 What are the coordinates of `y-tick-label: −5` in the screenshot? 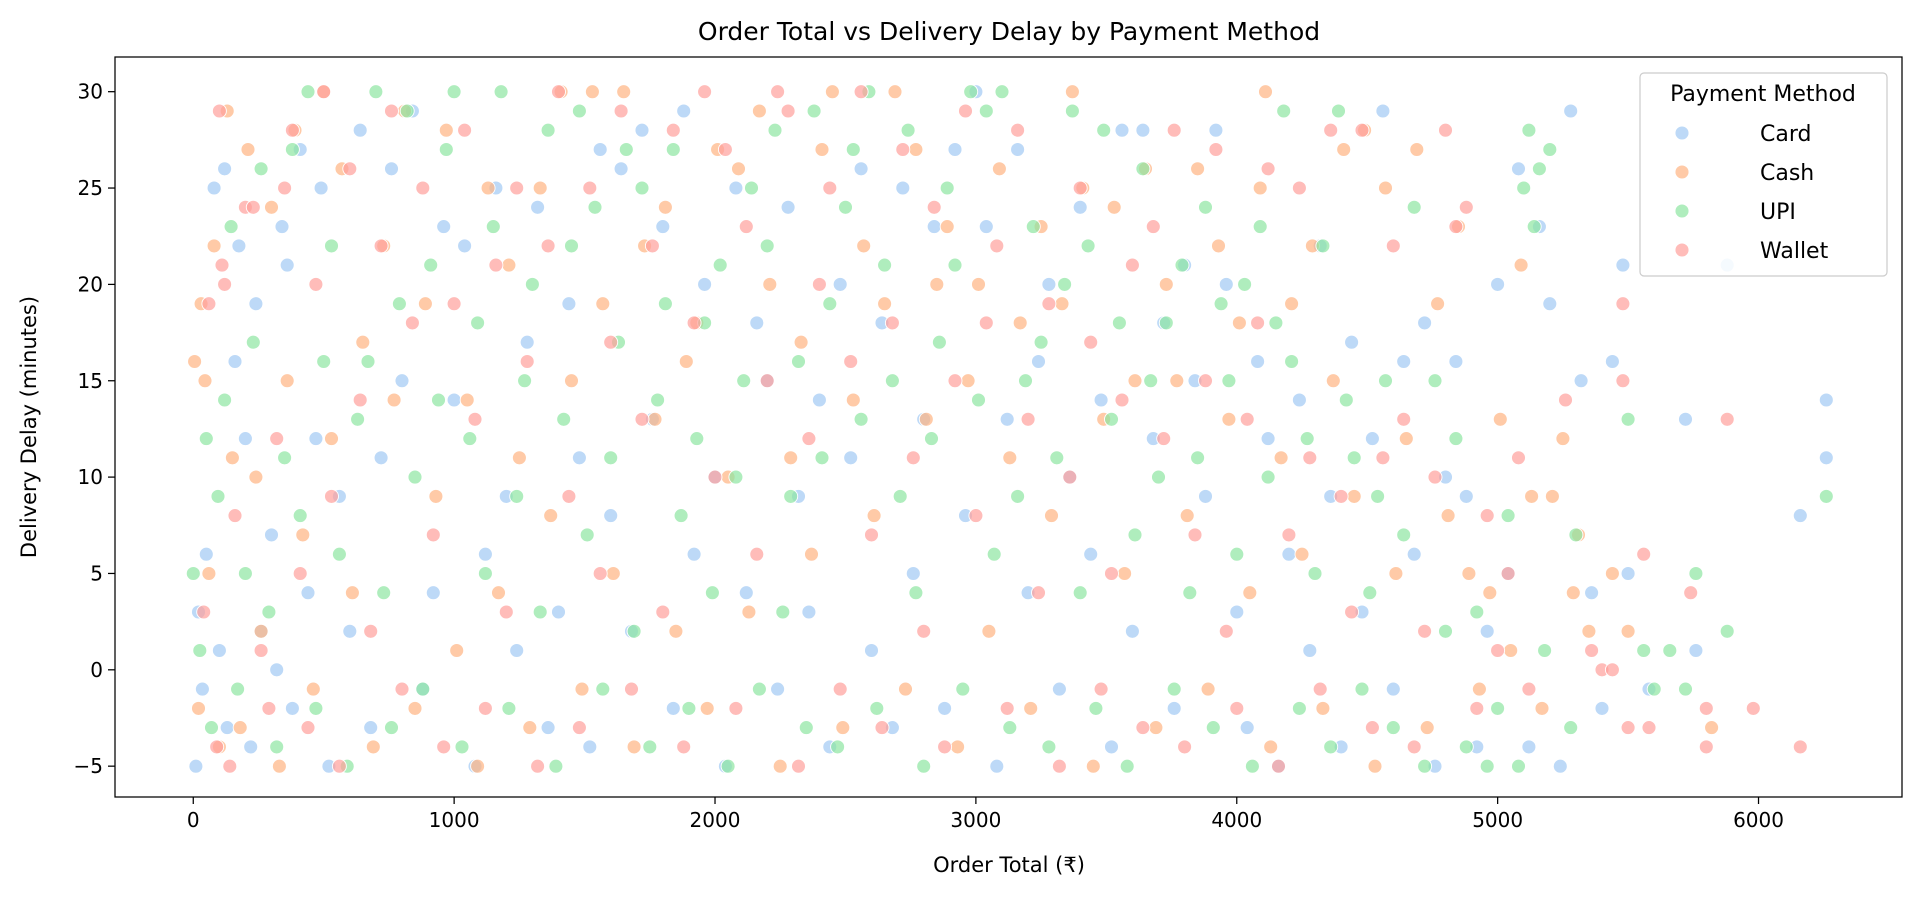 It's located at (88, 766).